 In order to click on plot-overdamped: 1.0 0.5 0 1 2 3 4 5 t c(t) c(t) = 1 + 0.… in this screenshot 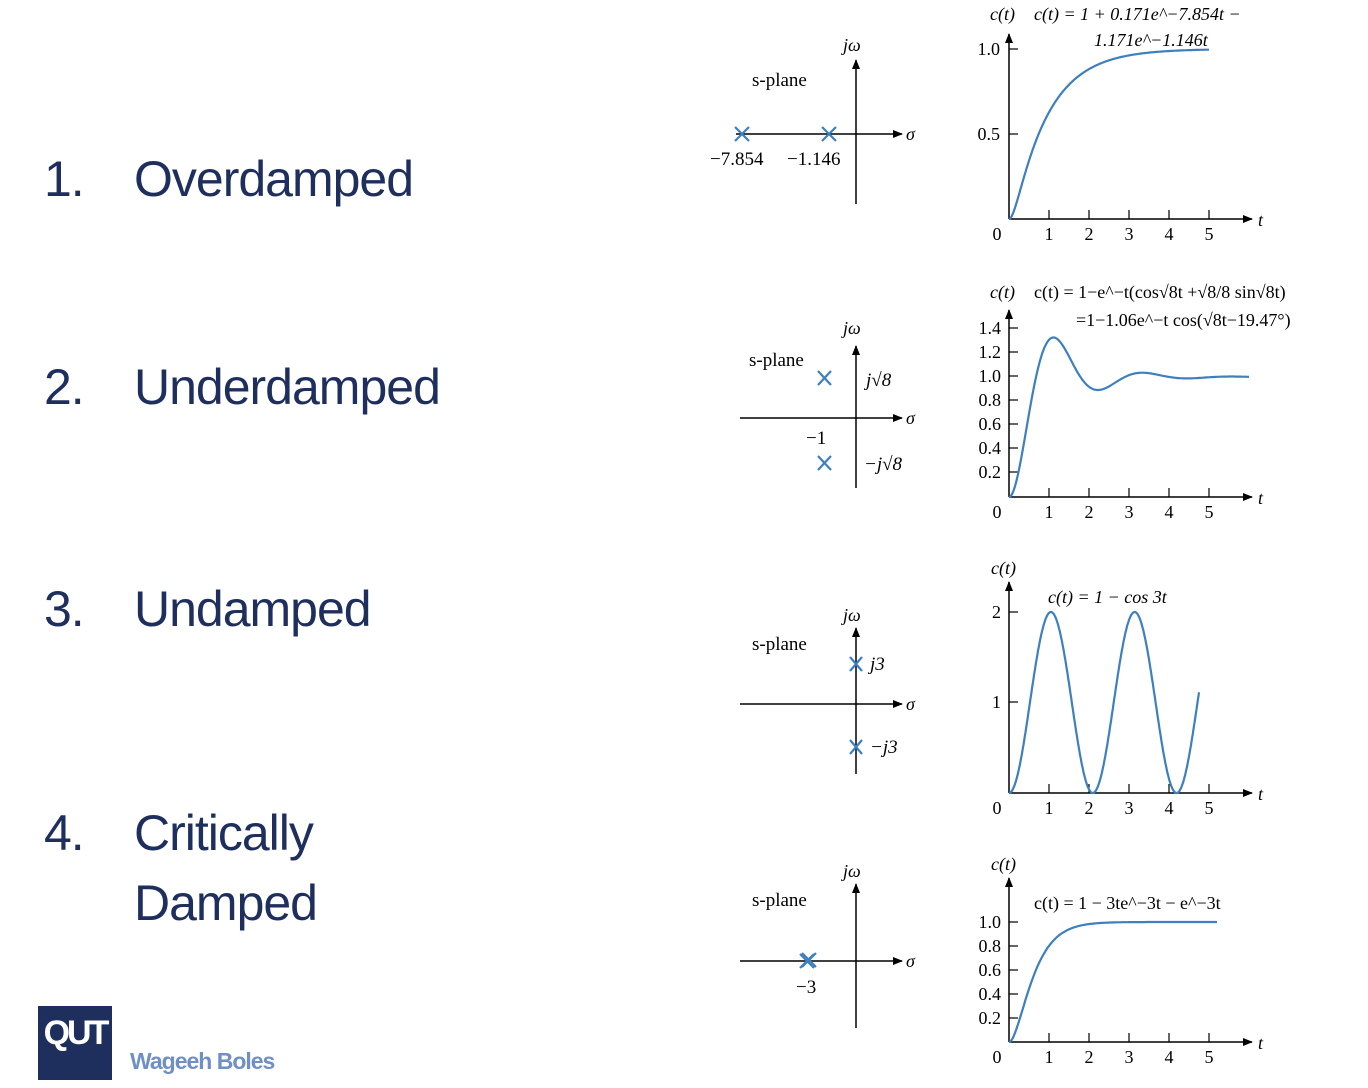, I will do `click(1121, 124)`.